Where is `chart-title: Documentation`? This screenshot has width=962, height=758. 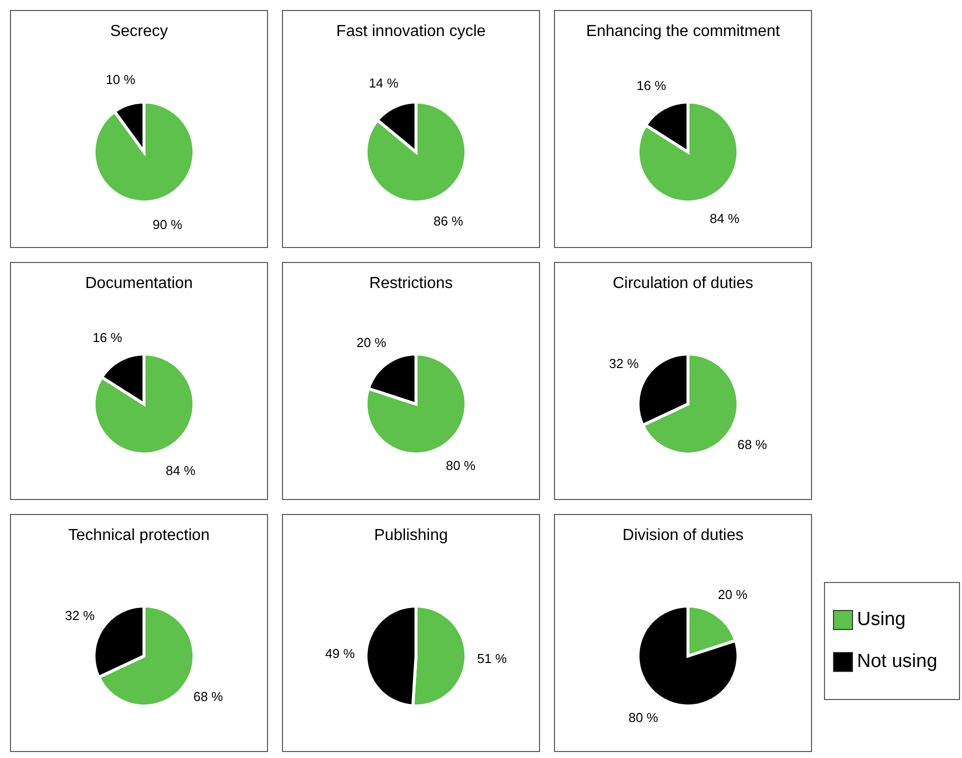
chart-title: Documentation is located at coordinates (139, 284).